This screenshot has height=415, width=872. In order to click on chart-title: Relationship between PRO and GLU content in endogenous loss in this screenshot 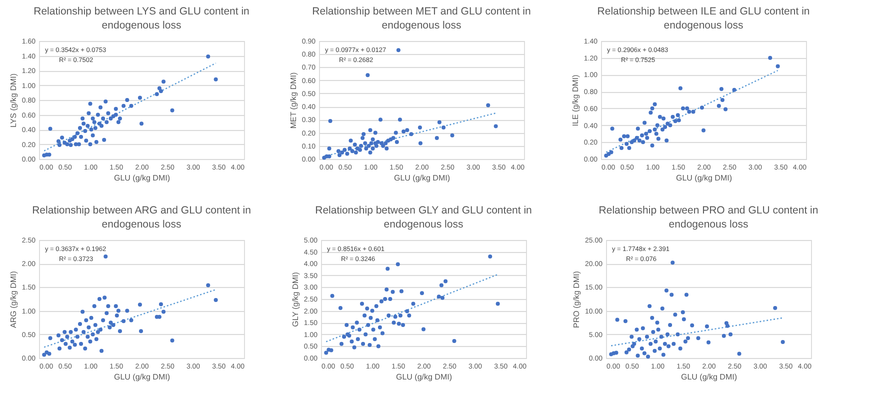, I will do `click(708, 217)`.